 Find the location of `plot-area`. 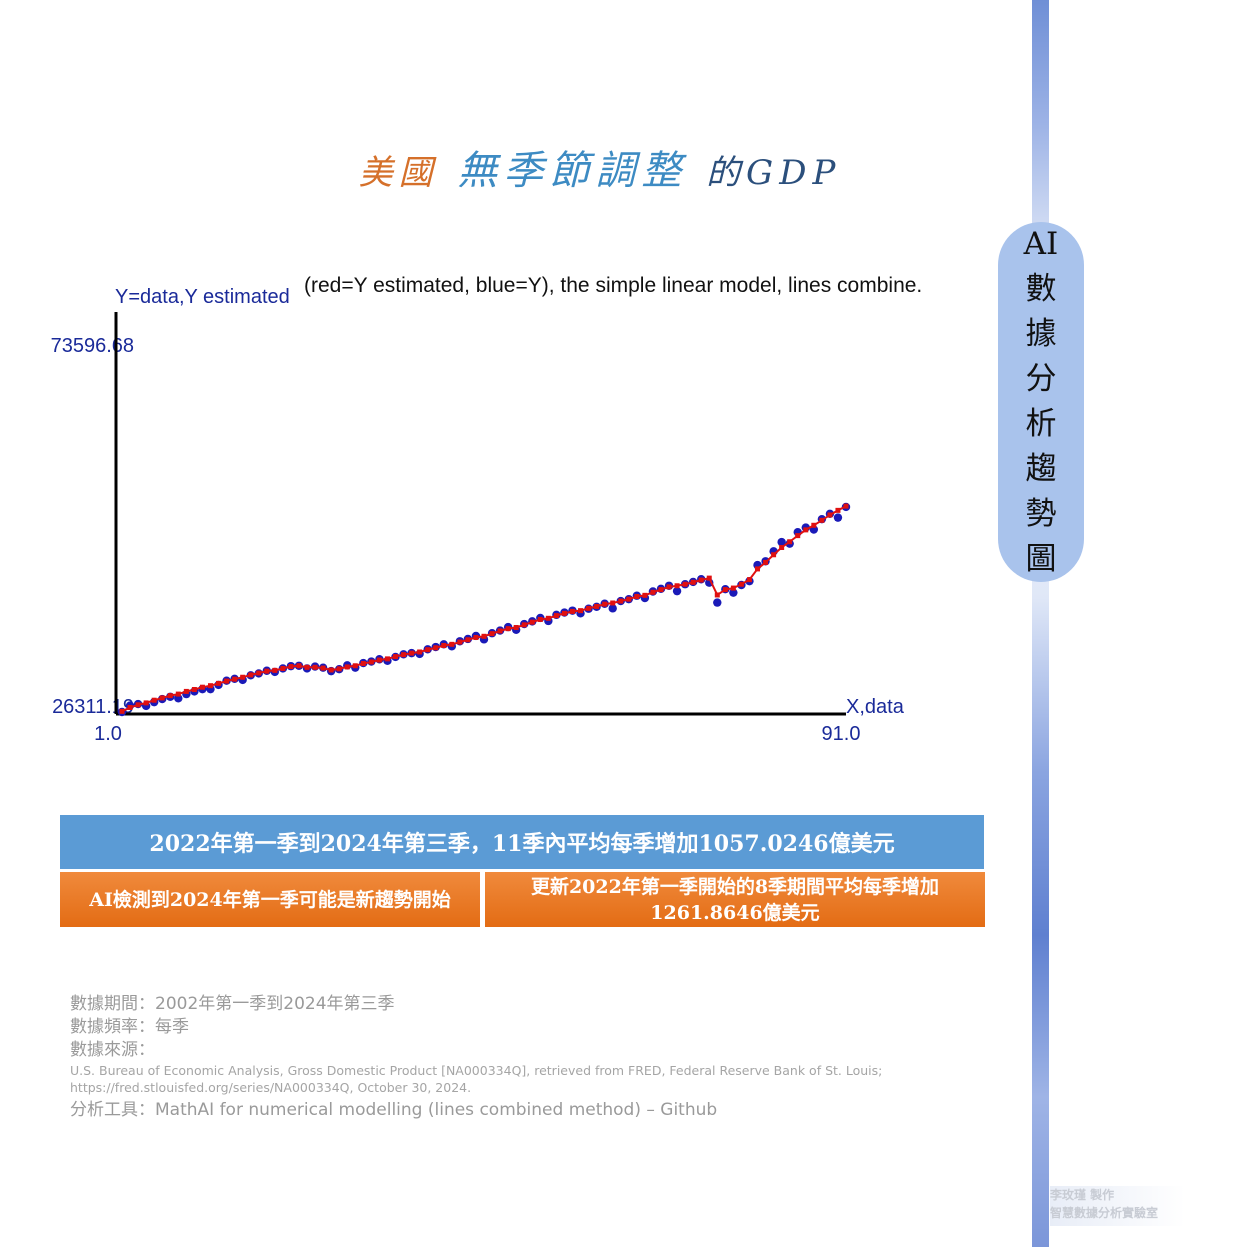

plot-area is located at coordinates (484, 609).